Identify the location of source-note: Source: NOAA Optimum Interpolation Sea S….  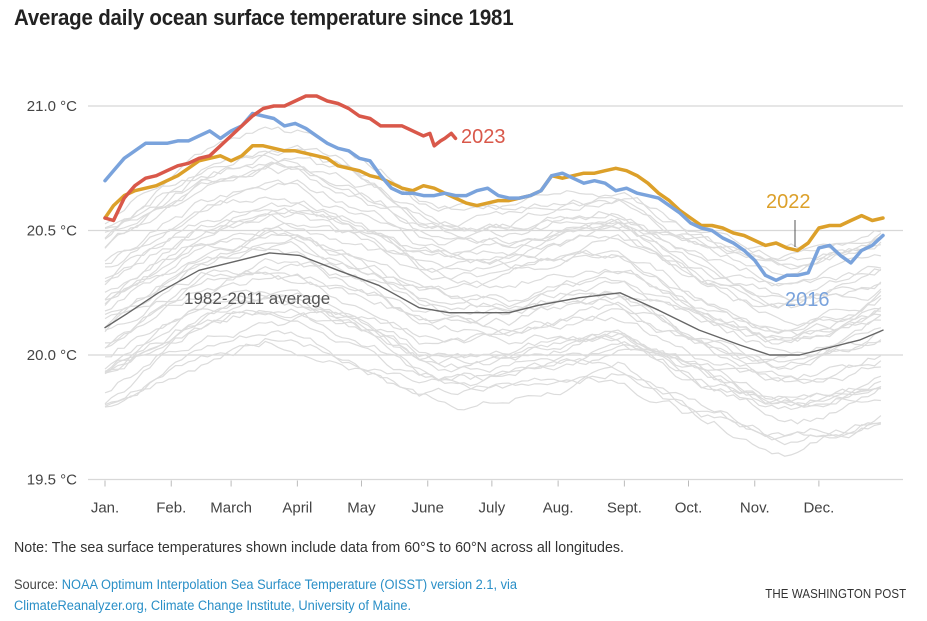
(318, 595).